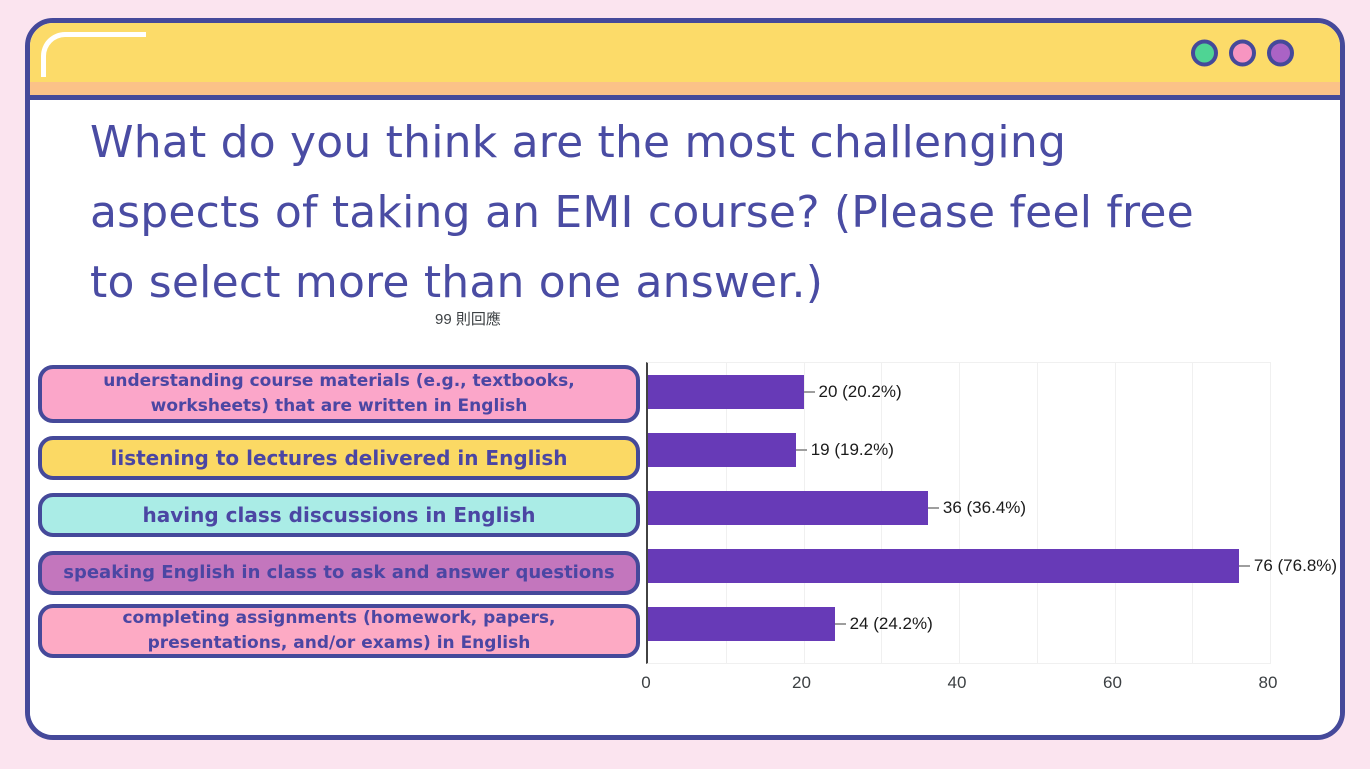 This screenshot has width=1370, height=769. What do you see at coordinates (1280, 52) in the screenshot?
I see `window-button-purple` at bounding box center [1280, 52].